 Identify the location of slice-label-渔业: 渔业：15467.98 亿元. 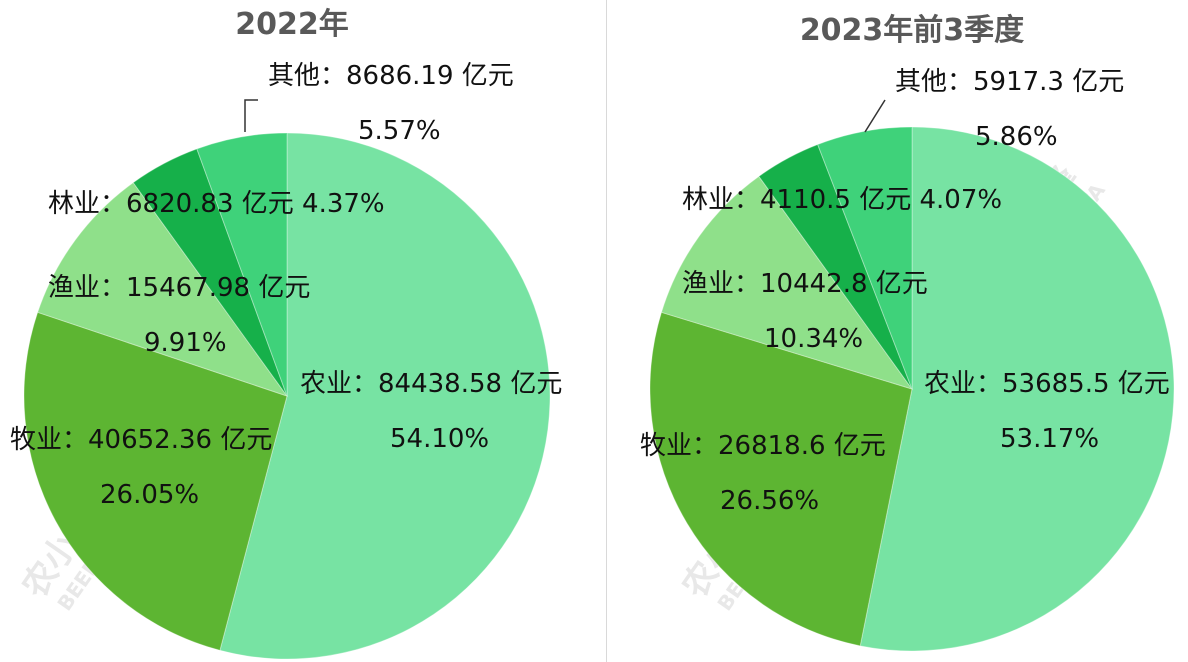
(179, 288).